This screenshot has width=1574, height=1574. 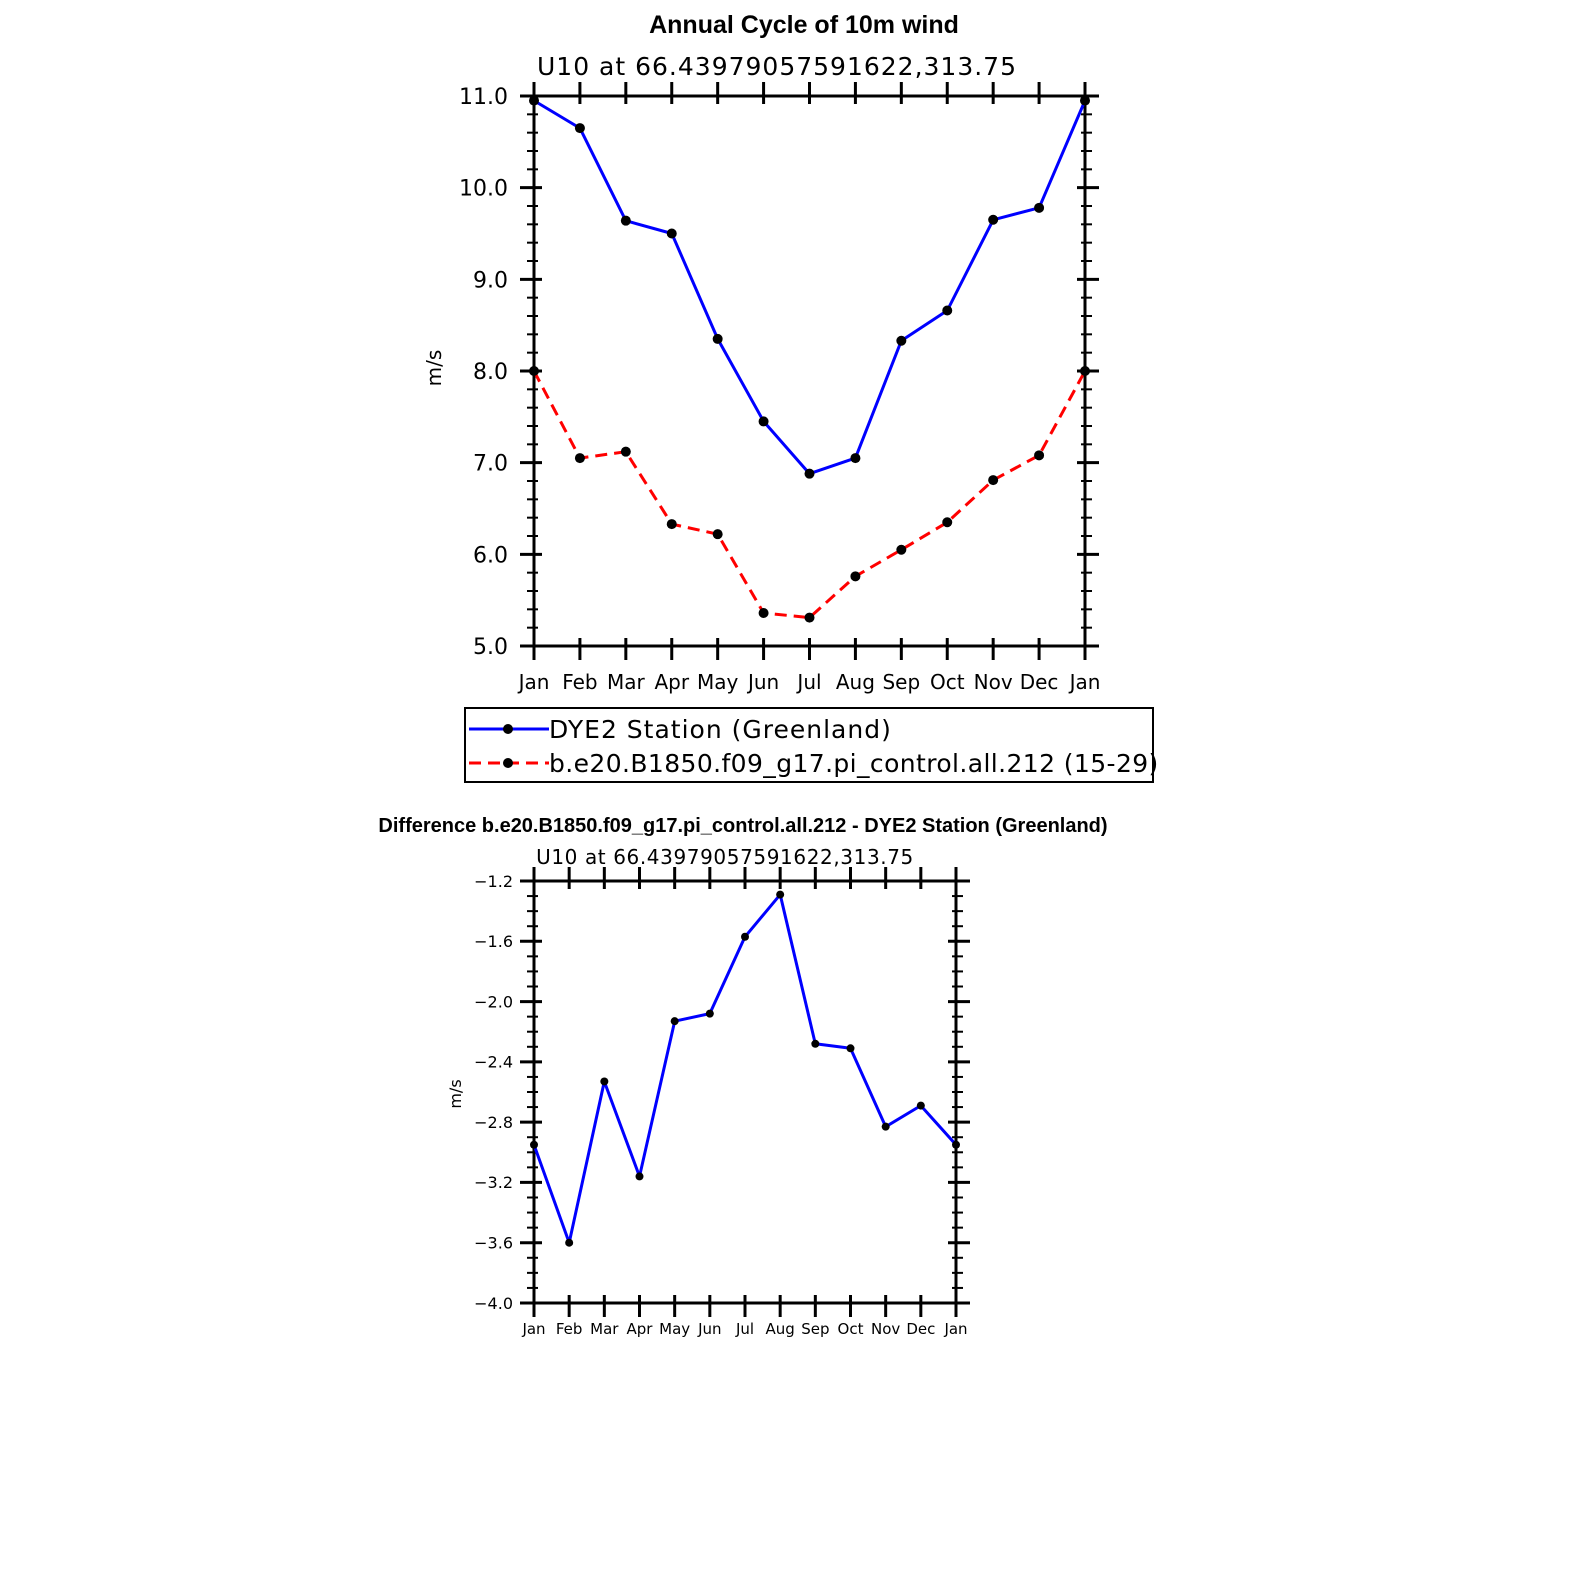 What do you see at coordinates (455, 1093) in the screenshot?
I see `chart2-ylabel: m/s` at bounding box center [455, 1093].